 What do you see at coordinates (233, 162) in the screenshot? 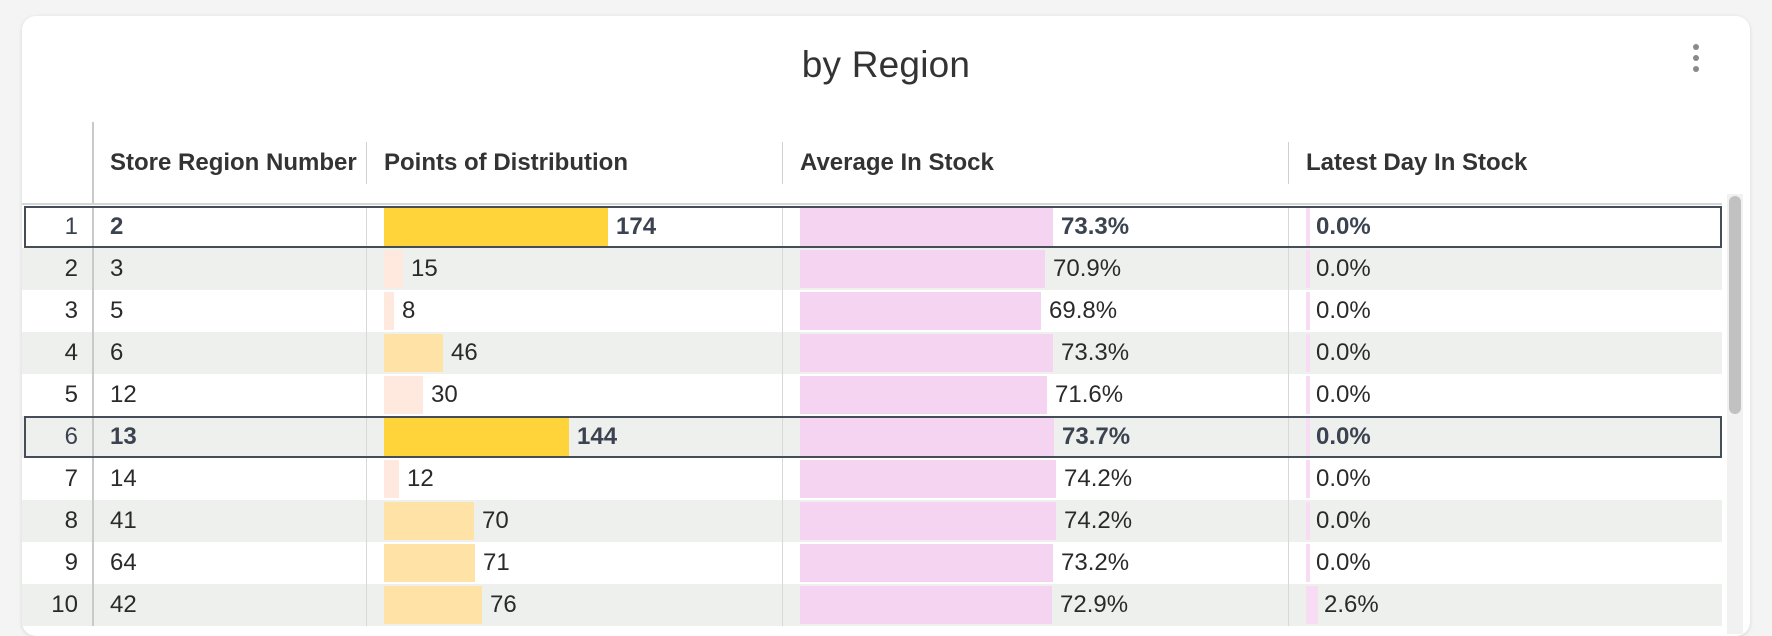
I see `column-header-region: Store Region Number` at bounding box center [233, 162].